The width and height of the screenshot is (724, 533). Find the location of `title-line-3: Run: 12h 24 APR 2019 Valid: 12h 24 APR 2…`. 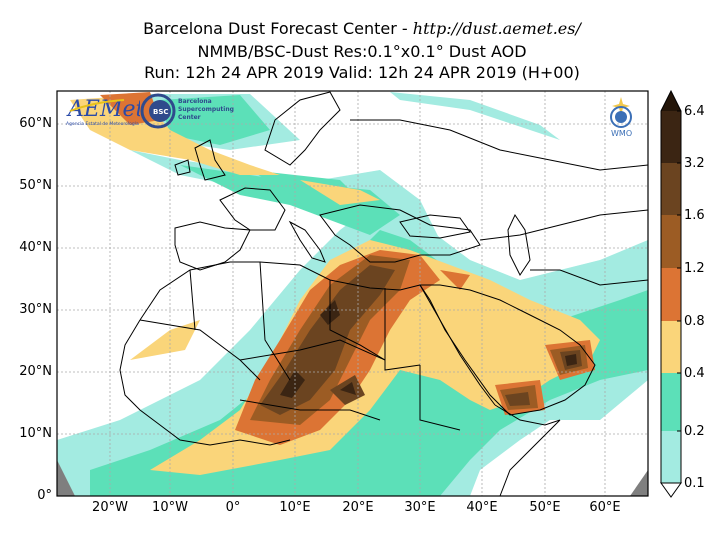

title-line-3: Run: 12h 24 APR 2019 Valid: 12h 24 APR 2… is located at coordinates (362, 72).